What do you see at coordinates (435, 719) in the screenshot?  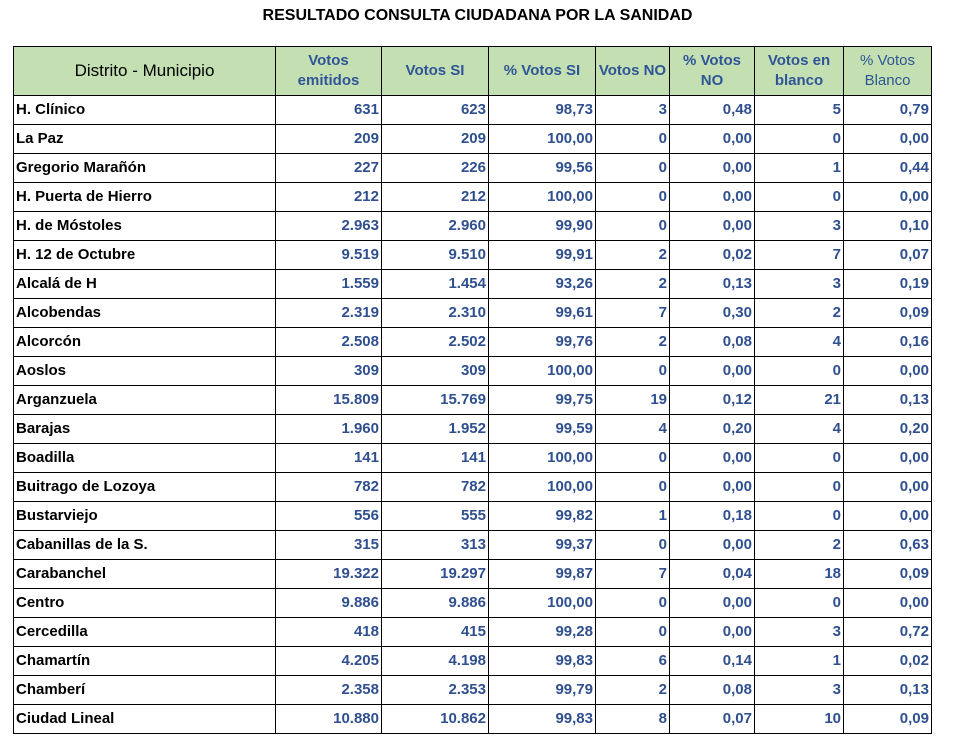 I see `table-cell: 10.862` at bounding box center [435, 719].